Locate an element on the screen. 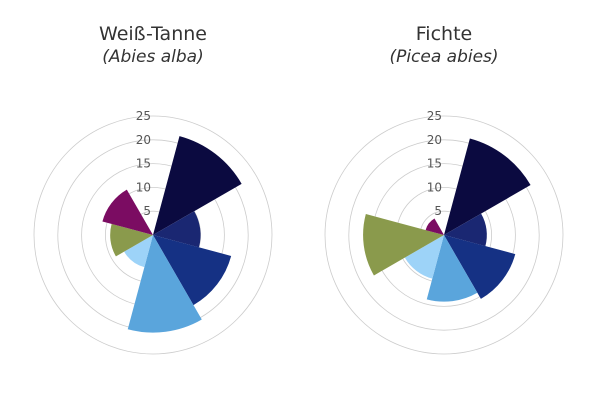 The height and width of the screenshot is (404, 600). chart-subtitle: (Picea abies) is located at coordinates (443, 57).